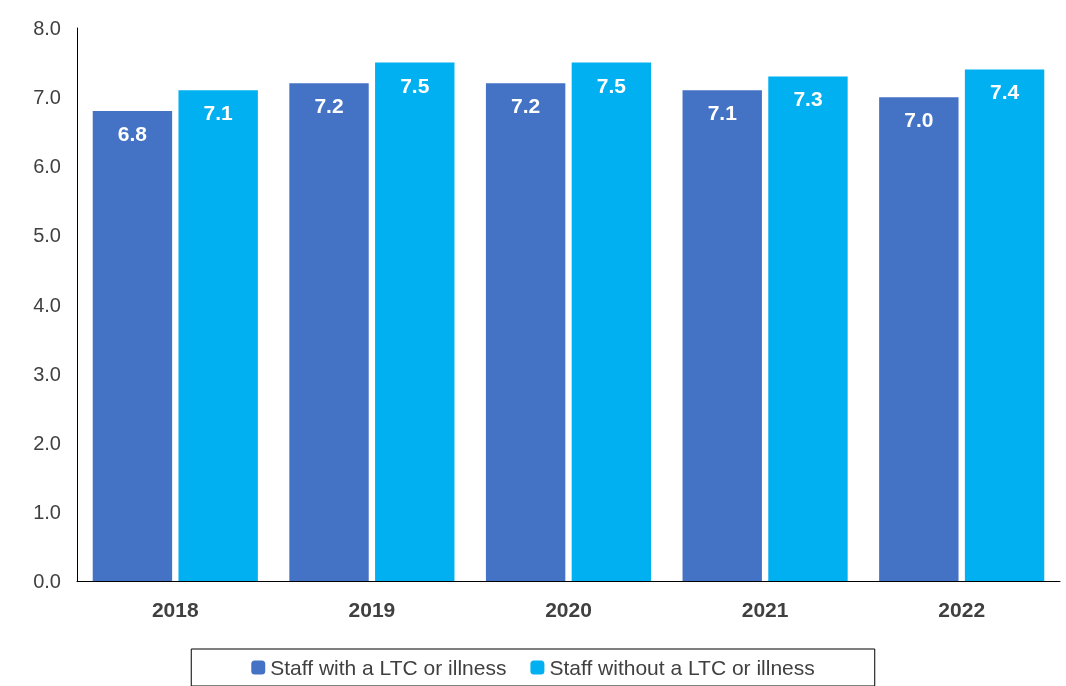 The width and height of the screenshot is (1066, 686). Describe the element at coordinates (132, 133) in the screenshot. I see `data-label: 6.8` at that location.